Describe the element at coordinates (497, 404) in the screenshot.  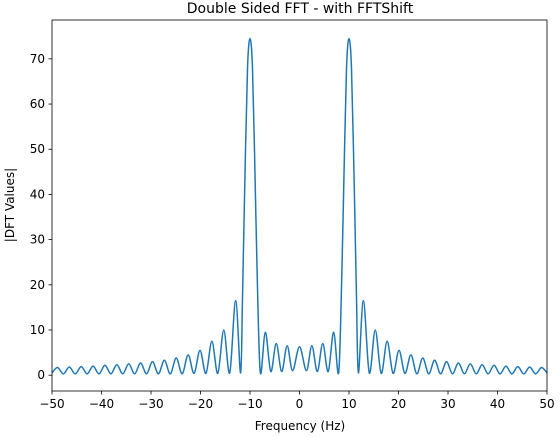
I see `x-tick-label: 40` at that location.